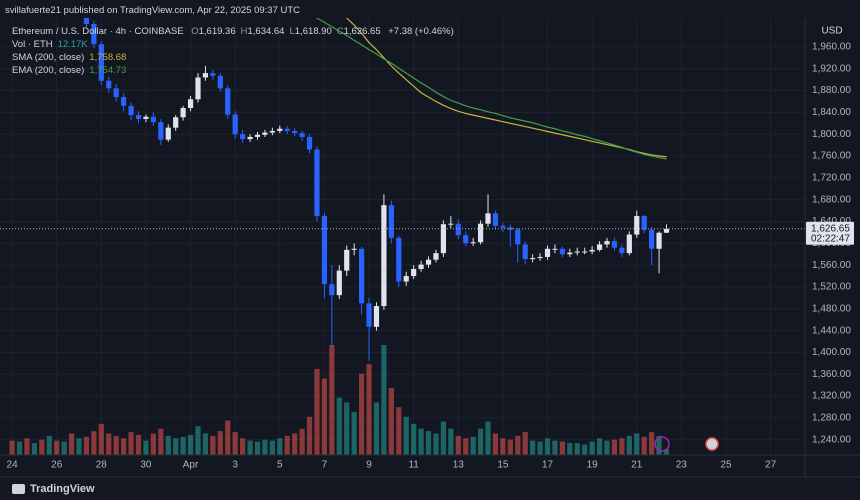 This screenshot has width=860, height=500. Describe the element at coordinates (280, 465) in the screenshot. I see `x-tick-label: 5` at that location.